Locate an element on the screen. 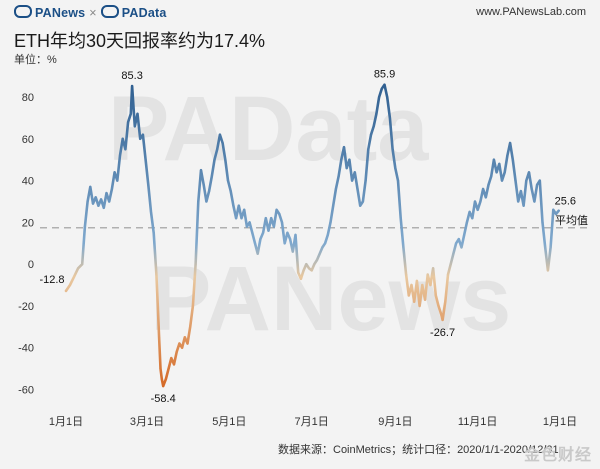 This screenshot has height=469, width=600. y-axis: 80 60 40 20 0 -20 -40 -60 is located at coordinates (26, 244).